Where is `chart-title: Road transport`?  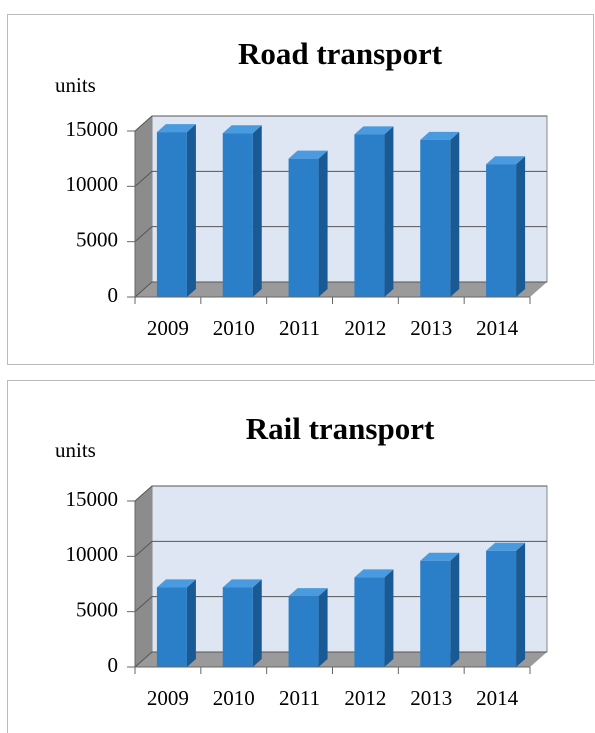 chart-title: Road transport is located at coordinates (340, 53).